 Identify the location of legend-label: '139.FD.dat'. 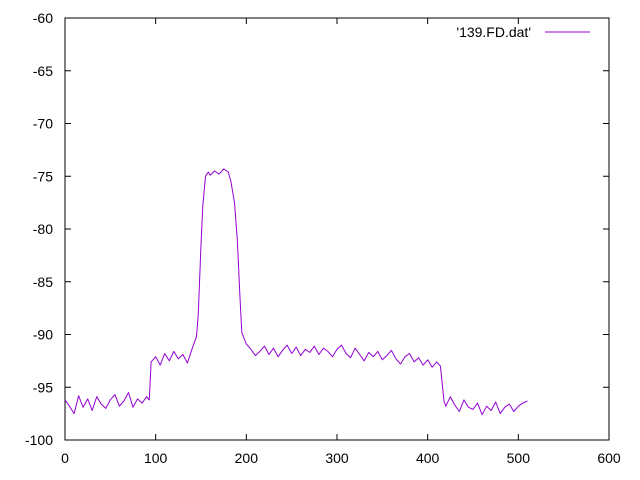
(493, 32).